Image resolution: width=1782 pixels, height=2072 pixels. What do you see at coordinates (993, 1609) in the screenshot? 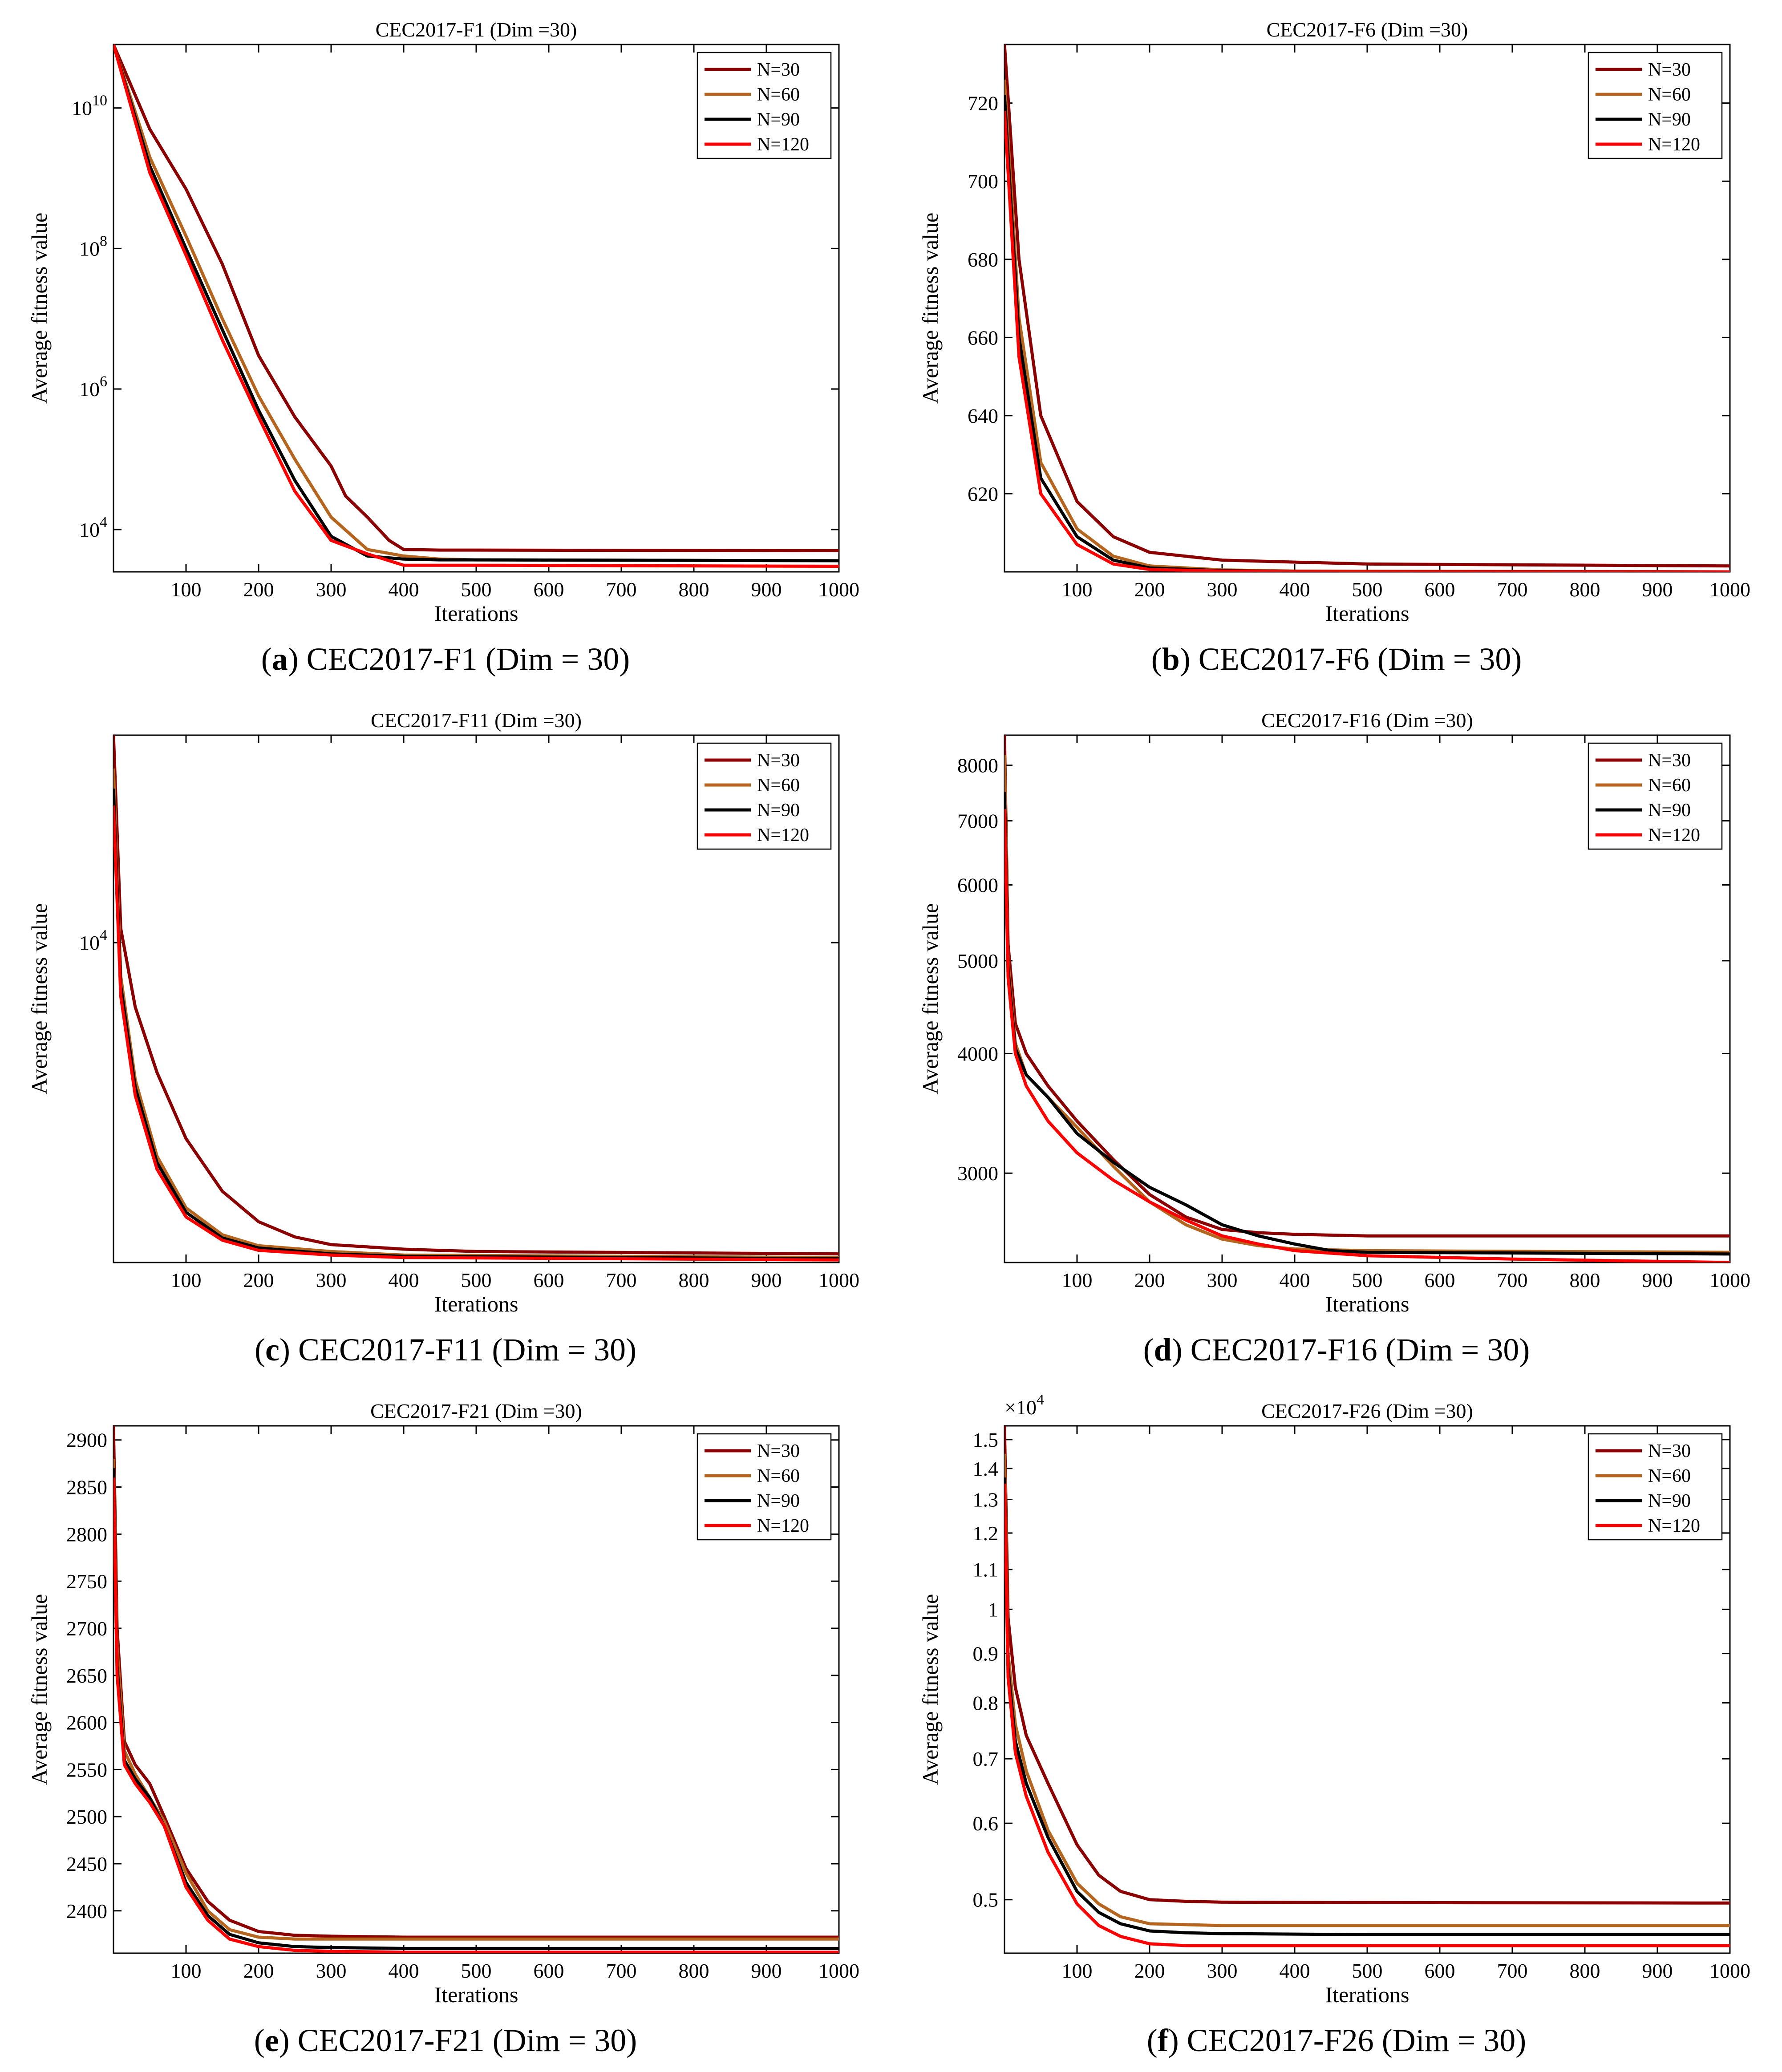
I see `y-tick-label: 1` at bounding box center [993, 1609].